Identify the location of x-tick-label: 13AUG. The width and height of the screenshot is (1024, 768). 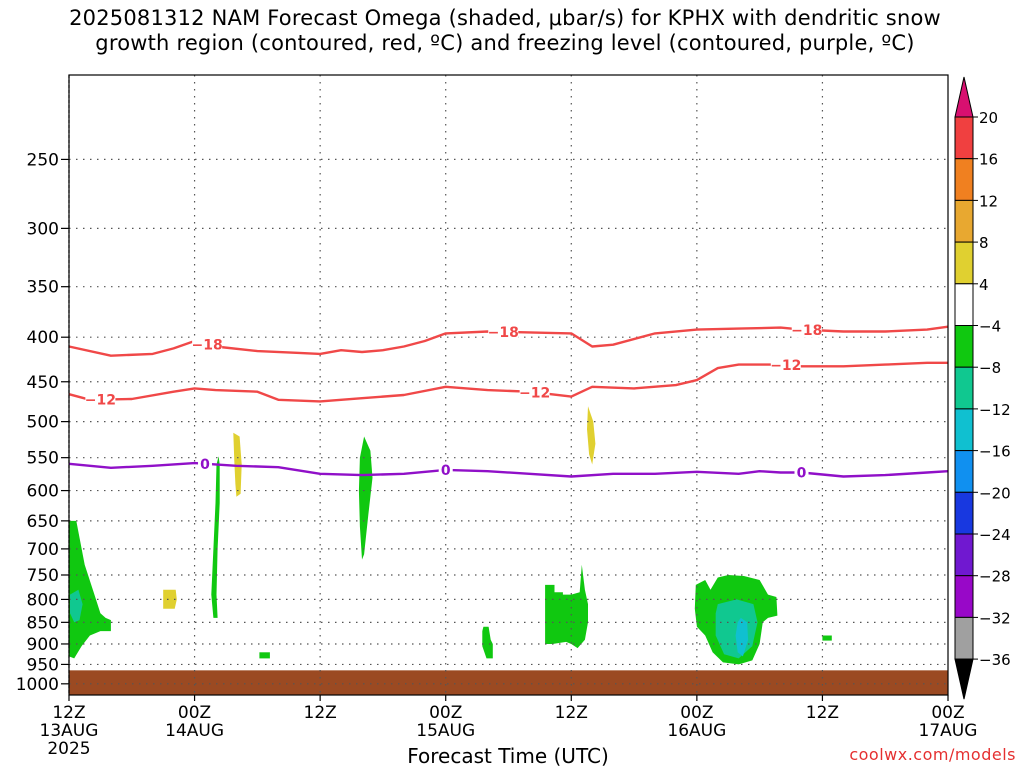
(69, 731).